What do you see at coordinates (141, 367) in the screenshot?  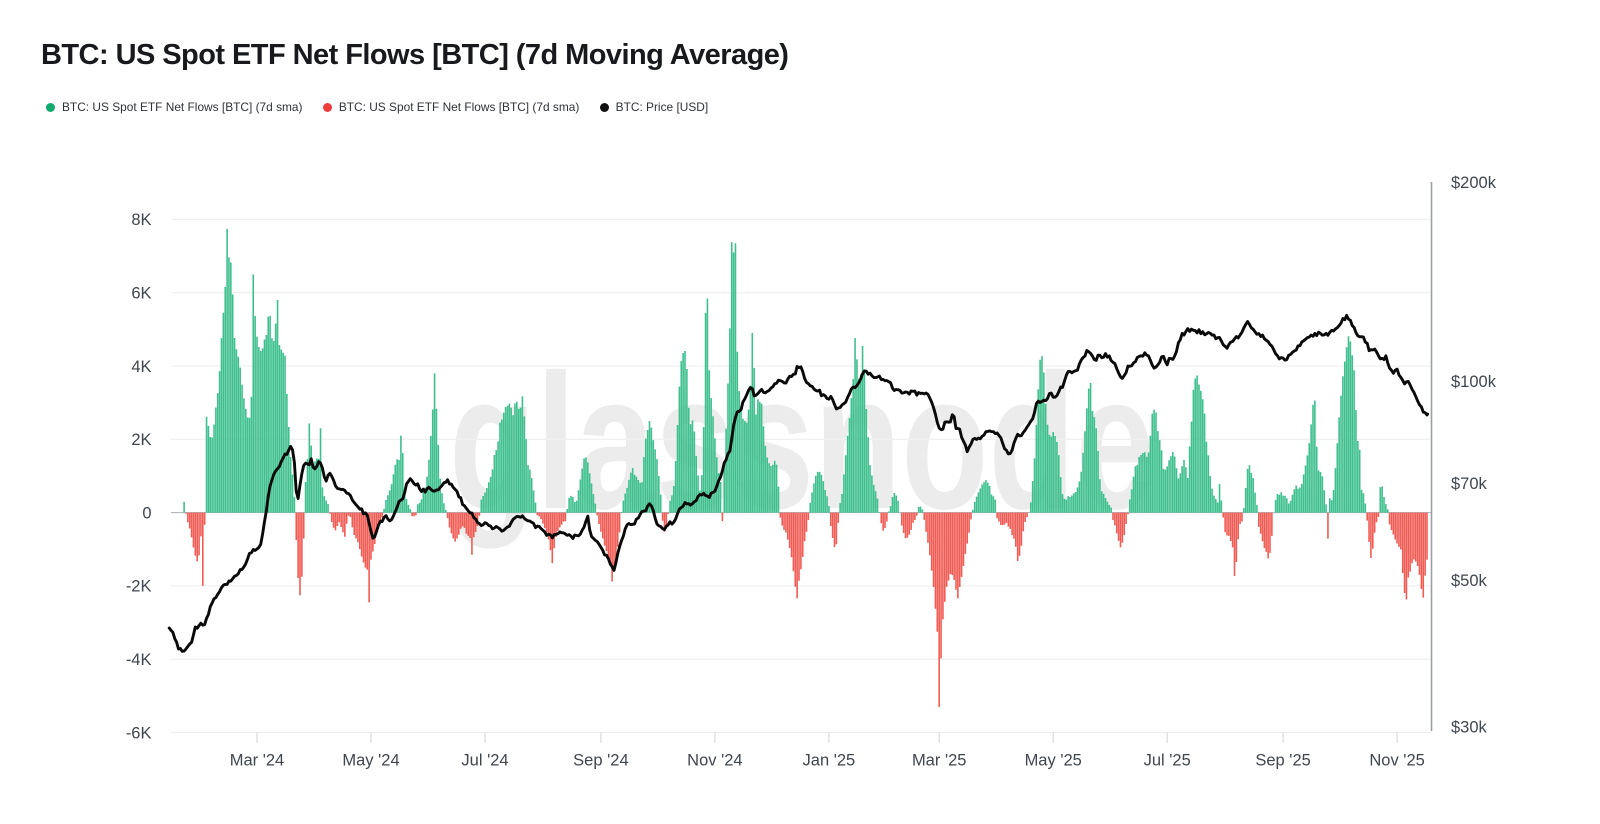 I see `svg-text: 4K` at bounding box center [141, 367].